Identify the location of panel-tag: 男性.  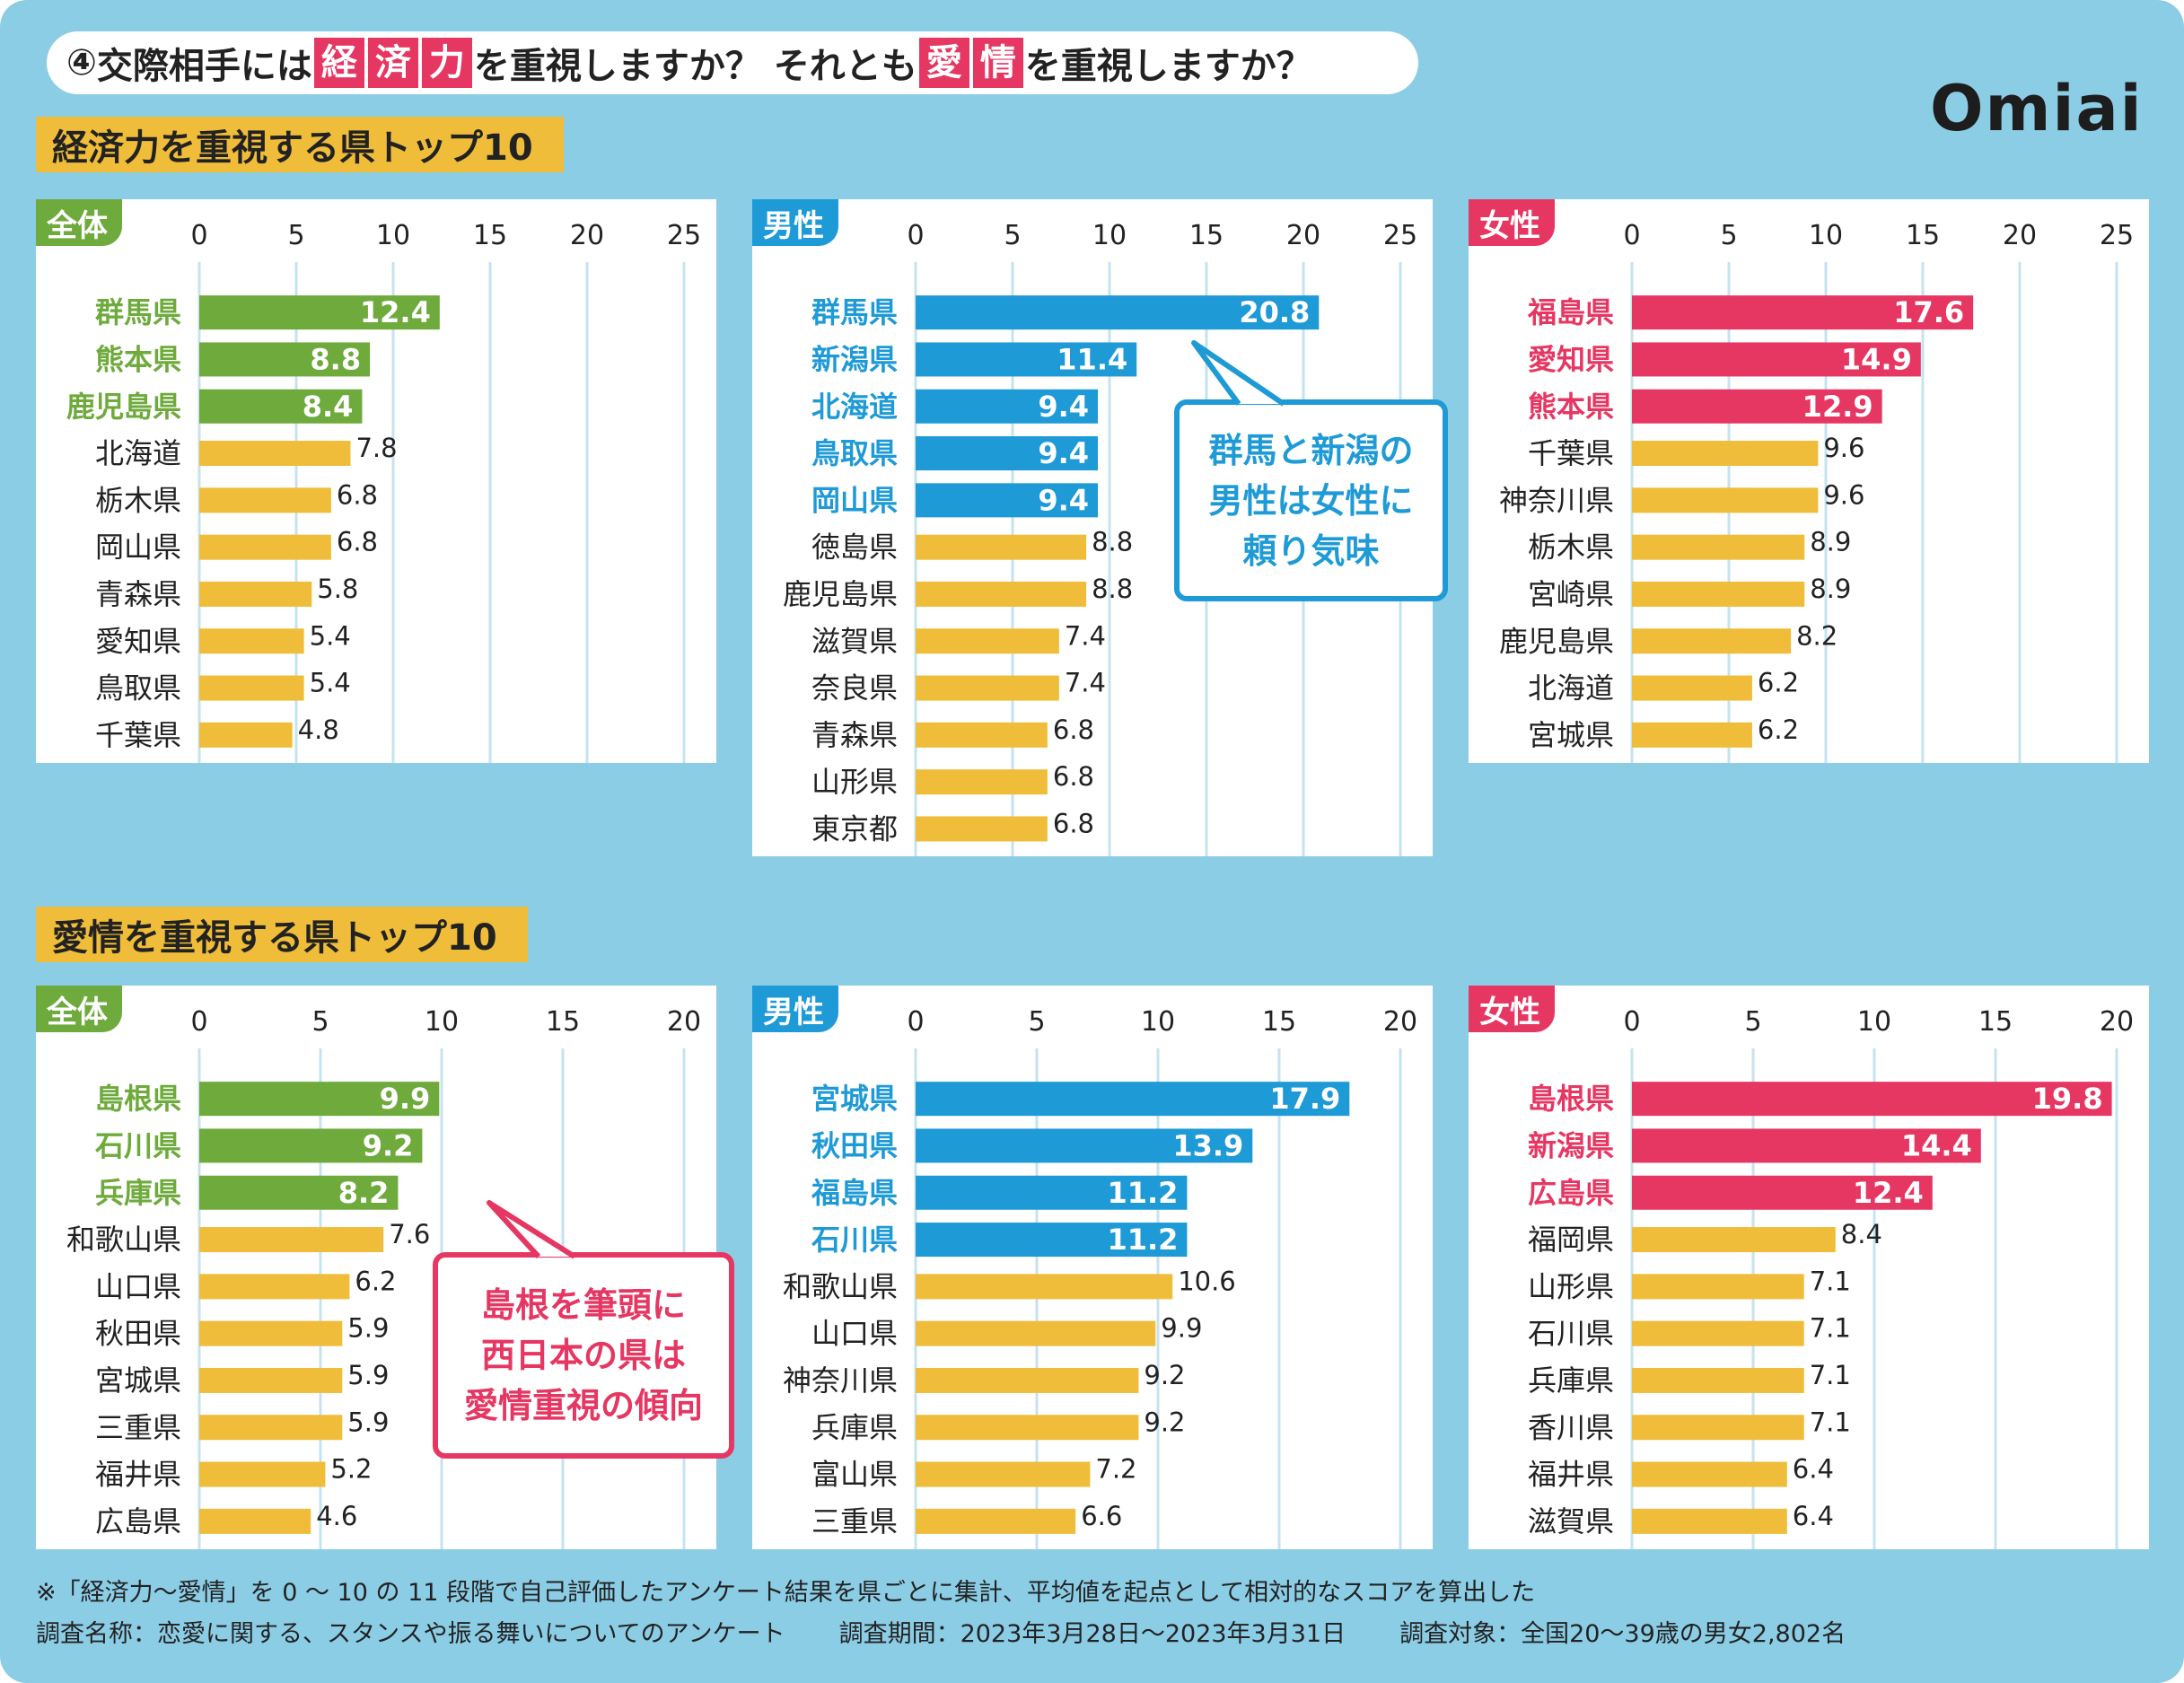
(795, 1009).